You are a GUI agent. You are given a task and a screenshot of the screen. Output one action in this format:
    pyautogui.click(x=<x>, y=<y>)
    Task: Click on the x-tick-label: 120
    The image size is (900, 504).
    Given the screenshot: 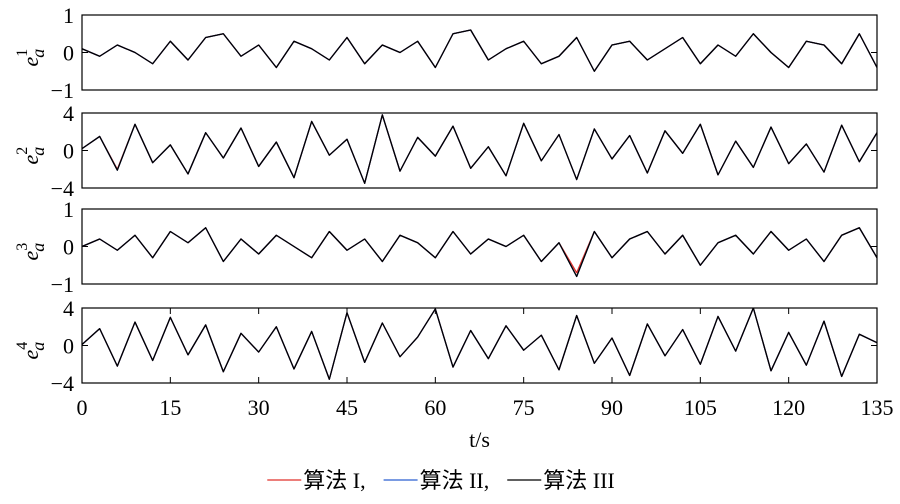 What is the action you would take?
    pyautogui.click(x=788, y=407)
    